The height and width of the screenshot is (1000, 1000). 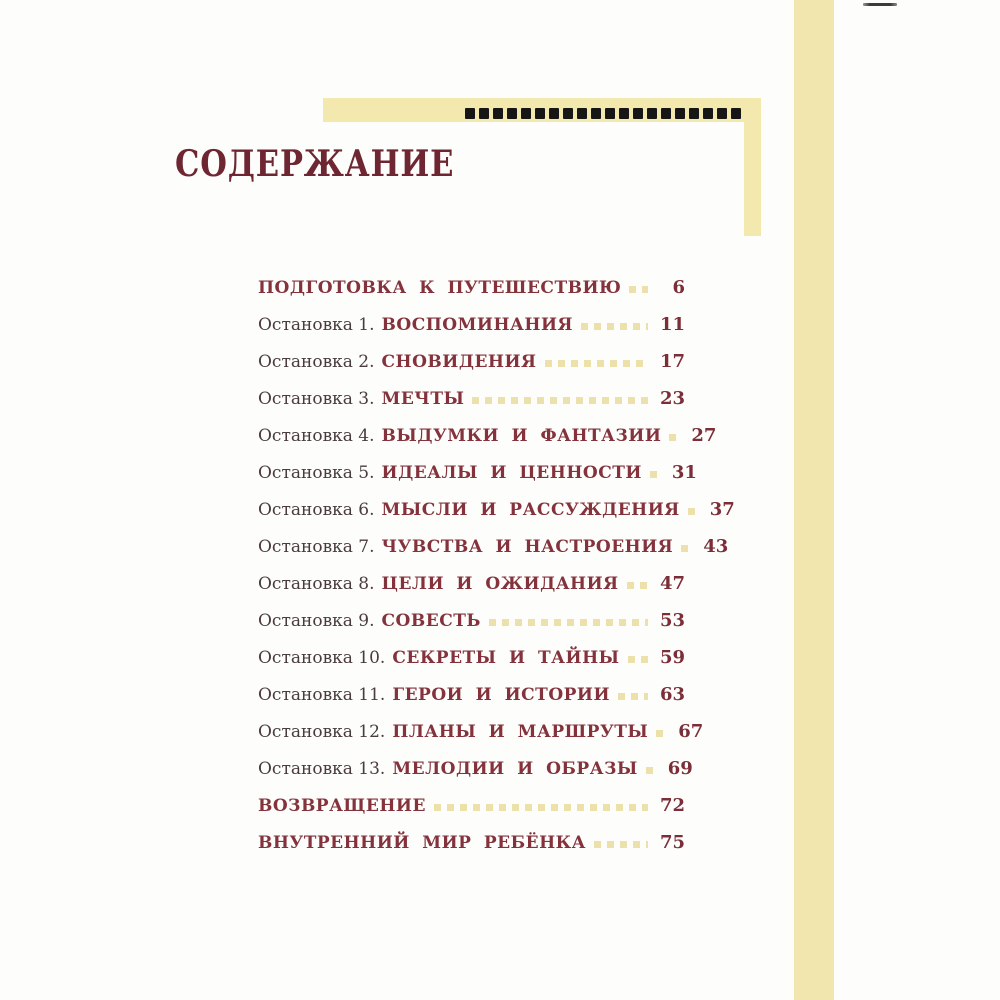 What do you see at coordinates (672, 324) in the screenshot?
I see `toc-entry-page-number: 11` at bounding box center [672, 324].